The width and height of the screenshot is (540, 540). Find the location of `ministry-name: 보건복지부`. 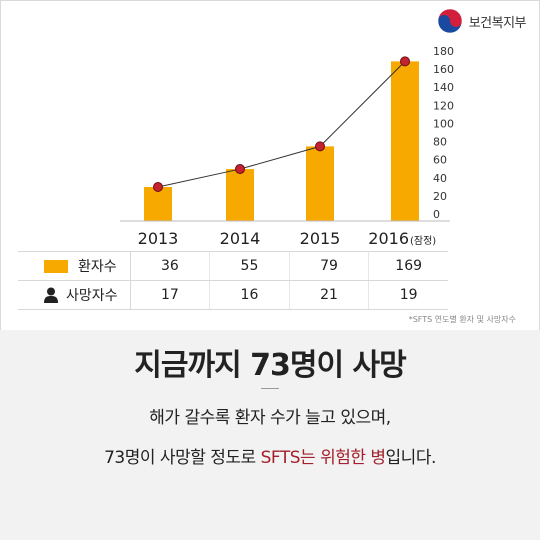

ministry-name: 보건복지부 is located at coordinates (497, 23).